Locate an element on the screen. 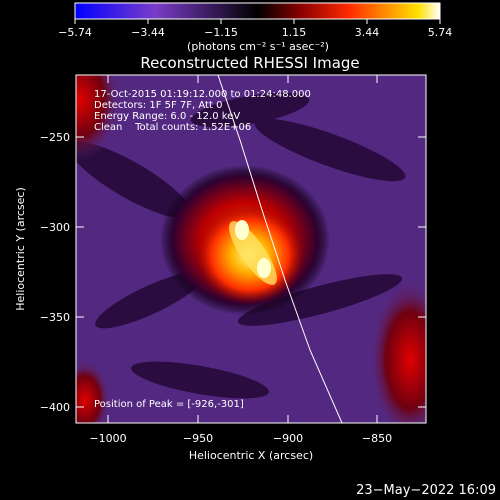 Image resolution: width=500 pixels, height=500 pixels. info-time-range: 17-Oct-2015 01:19:12.000 to 01:24:48.000 is located at coordinates (202, 94).